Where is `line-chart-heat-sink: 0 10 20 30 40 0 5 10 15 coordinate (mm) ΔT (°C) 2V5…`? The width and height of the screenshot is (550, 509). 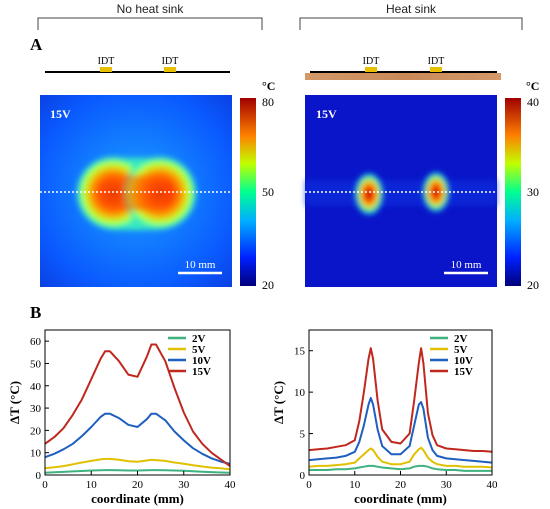
line-chart-heat-sink: 0 10 20 30 40 0 5 10 15 coordinate (mm) ΔT (°C) 2V5… is located at coordinates (385, 417).